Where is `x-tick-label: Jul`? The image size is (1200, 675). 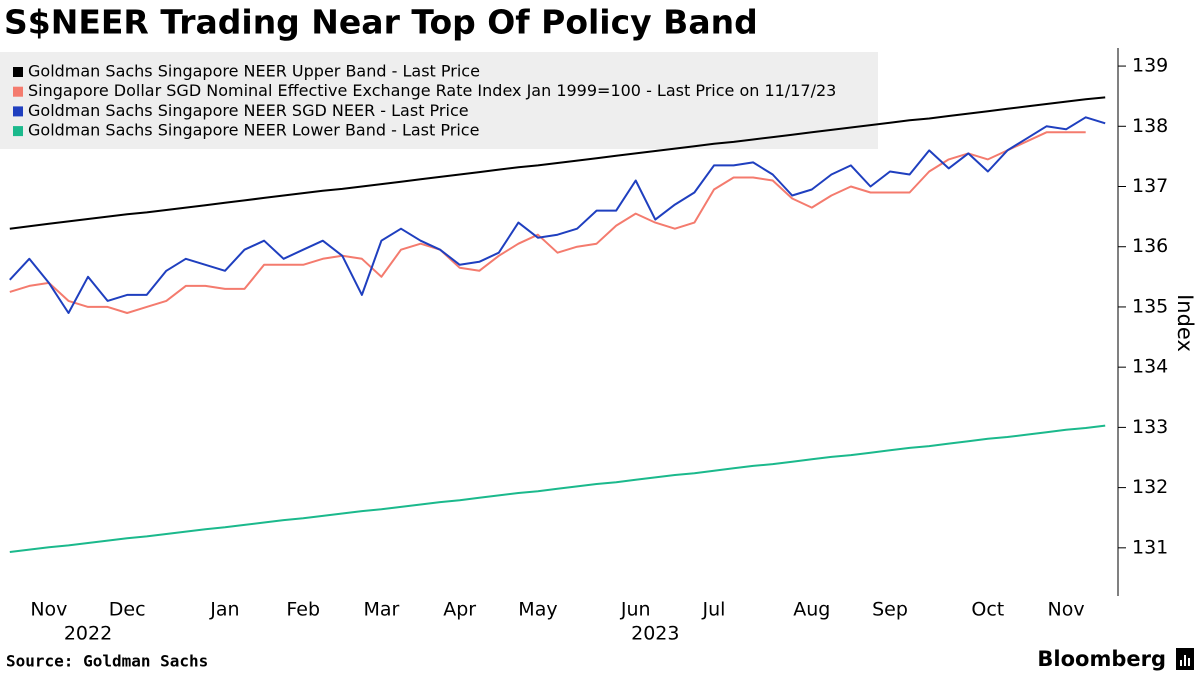
x-tick-label: Jul is located at coordinates (714, 610).